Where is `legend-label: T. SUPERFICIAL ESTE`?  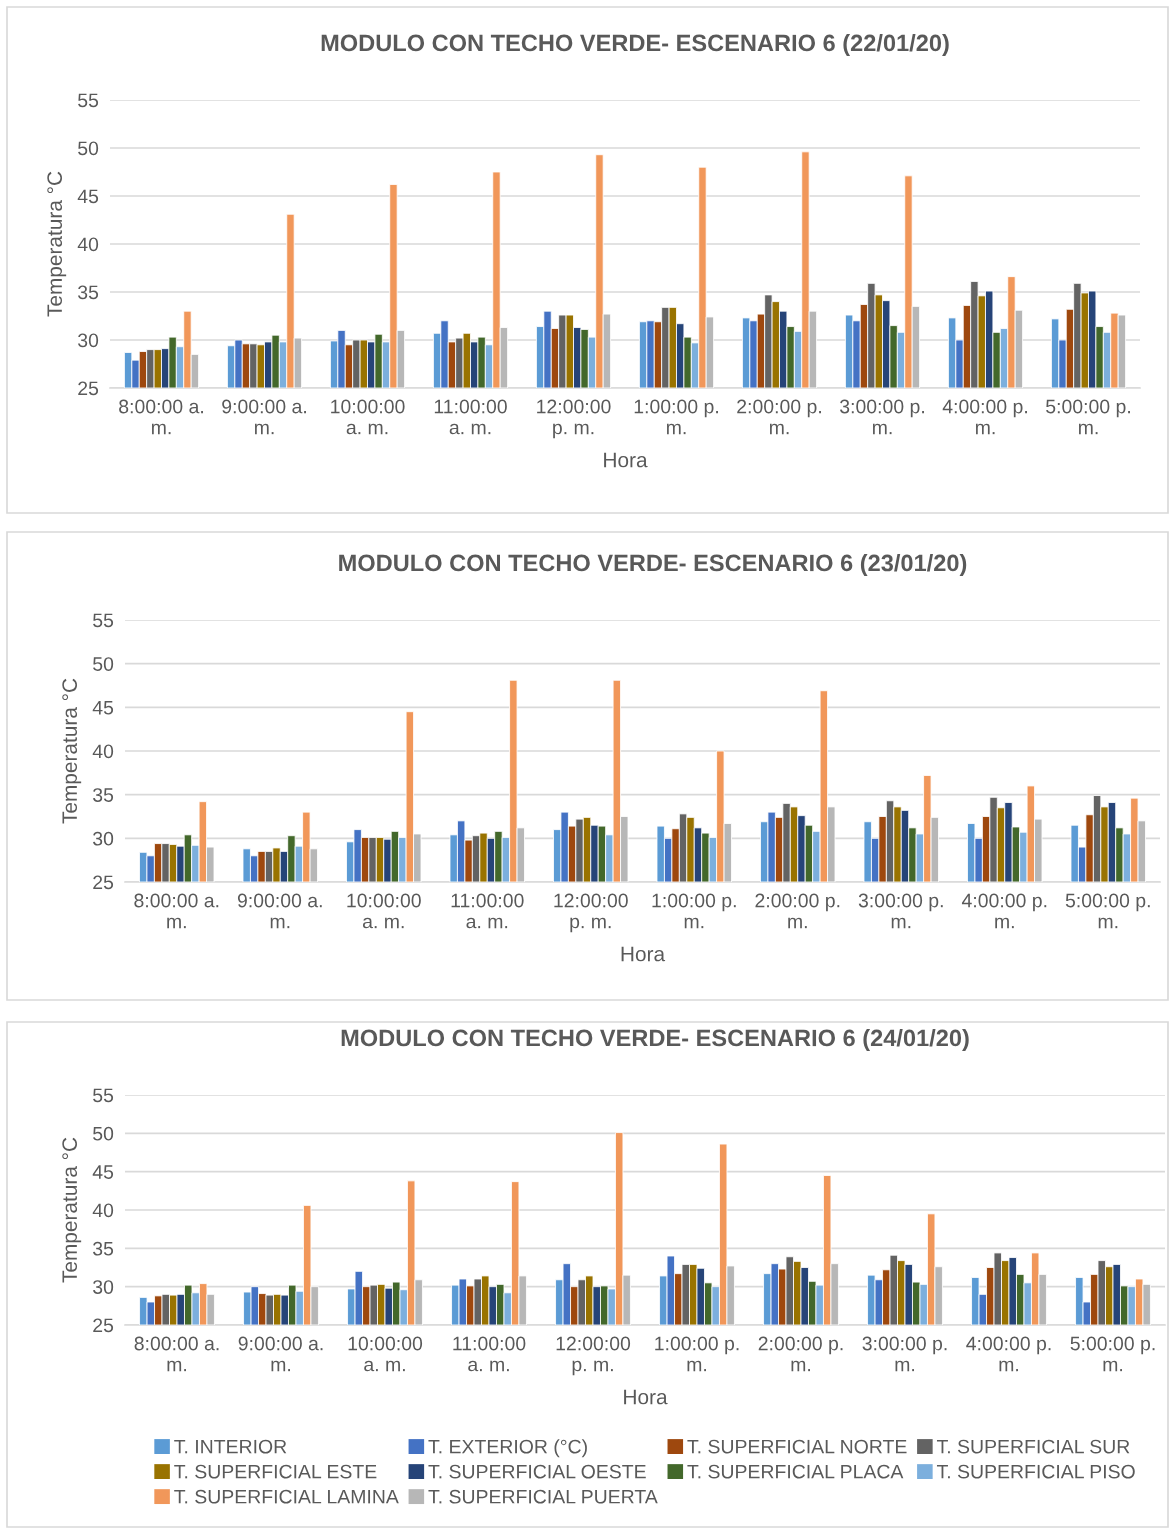
legend-label: T. SUPERFICIAL ESTE is located at coordinates (275, 1471).